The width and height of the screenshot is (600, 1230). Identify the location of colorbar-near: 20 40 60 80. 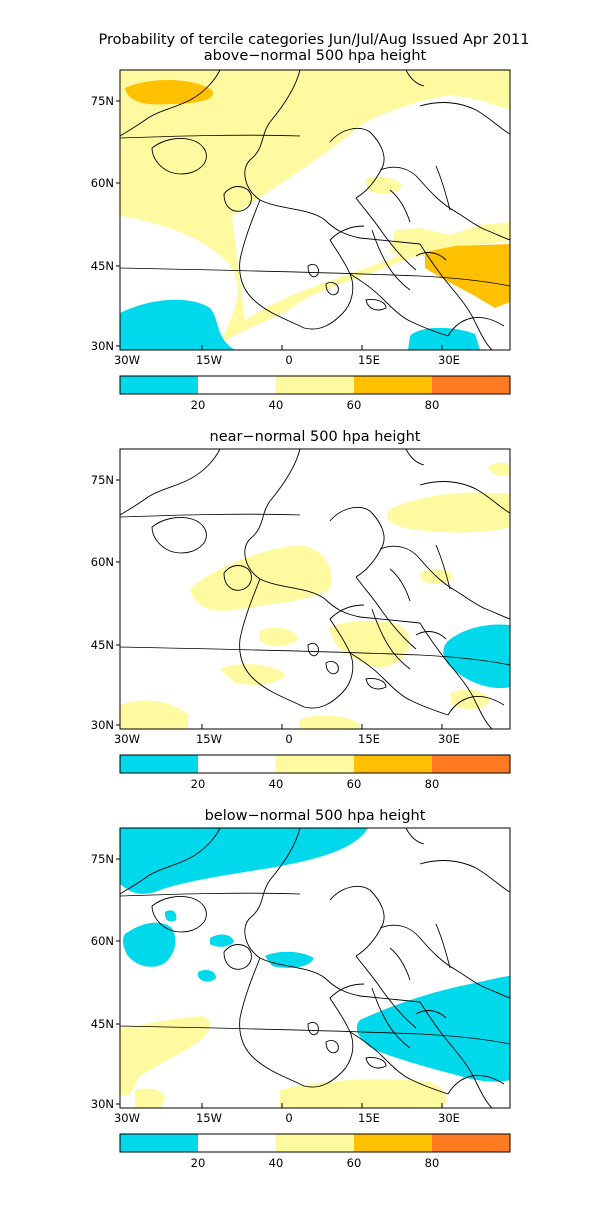
(315, 772).